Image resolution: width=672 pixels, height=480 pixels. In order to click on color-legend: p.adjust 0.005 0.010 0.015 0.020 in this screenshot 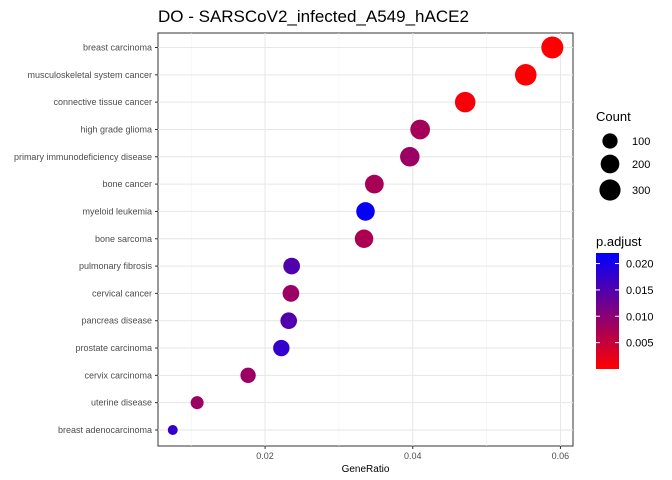, I will do `click(625, 301)`.